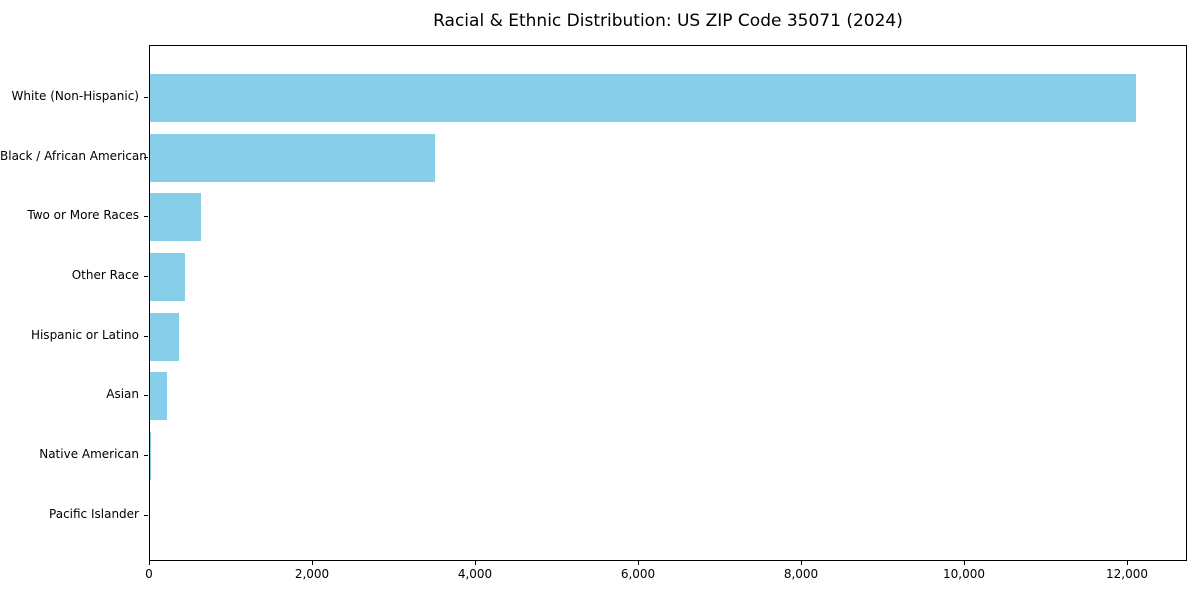 This screenshot has height=600, width=1200. I want to click on x-axis-tick-label: 6,000, so click(638, 574).